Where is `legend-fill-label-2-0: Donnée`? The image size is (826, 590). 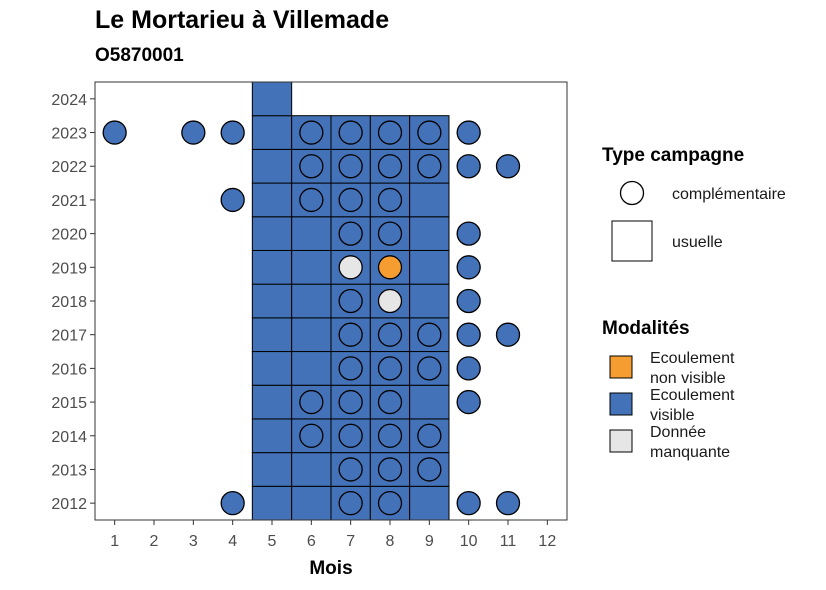 legend-fill-label-2-0: Donnée is located at coordinates (678, 432).